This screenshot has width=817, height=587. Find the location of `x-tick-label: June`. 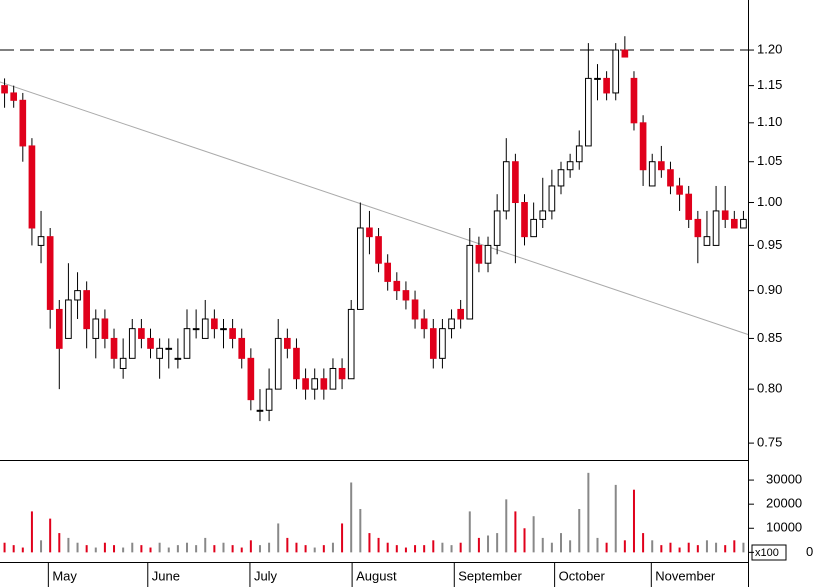

x-tick-label: June is located at coordinates (166, 575).